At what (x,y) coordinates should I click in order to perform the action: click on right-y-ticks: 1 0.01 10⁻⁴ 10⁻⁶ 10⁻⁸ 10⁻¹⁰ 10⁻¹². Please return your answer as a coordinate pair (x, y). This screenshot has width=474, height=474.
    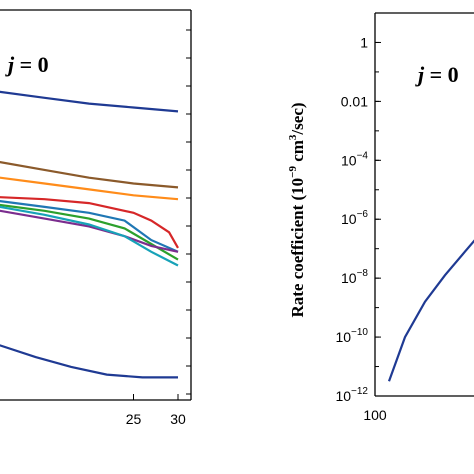
    Looking at the image, I should click on (358, 219).